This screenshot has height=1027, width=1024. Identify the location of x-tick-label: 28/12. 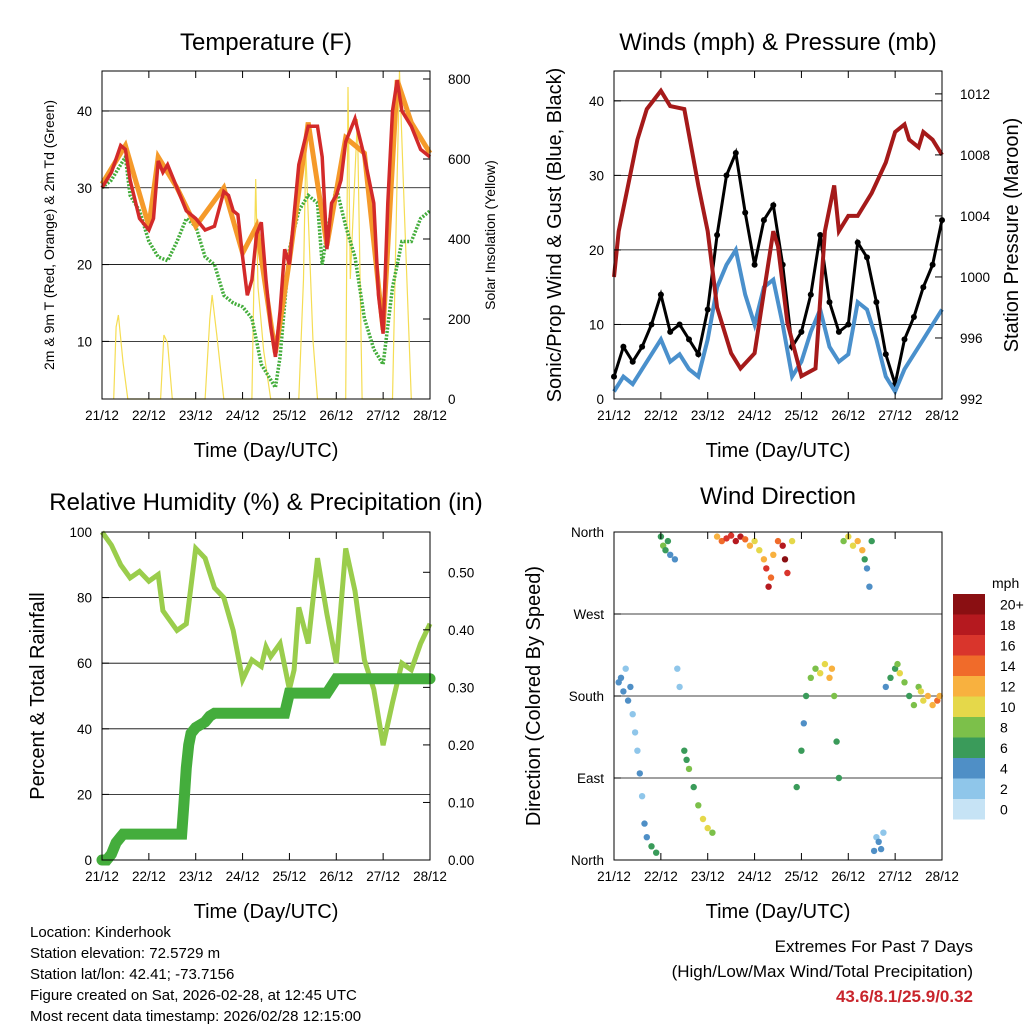
(942, 415).